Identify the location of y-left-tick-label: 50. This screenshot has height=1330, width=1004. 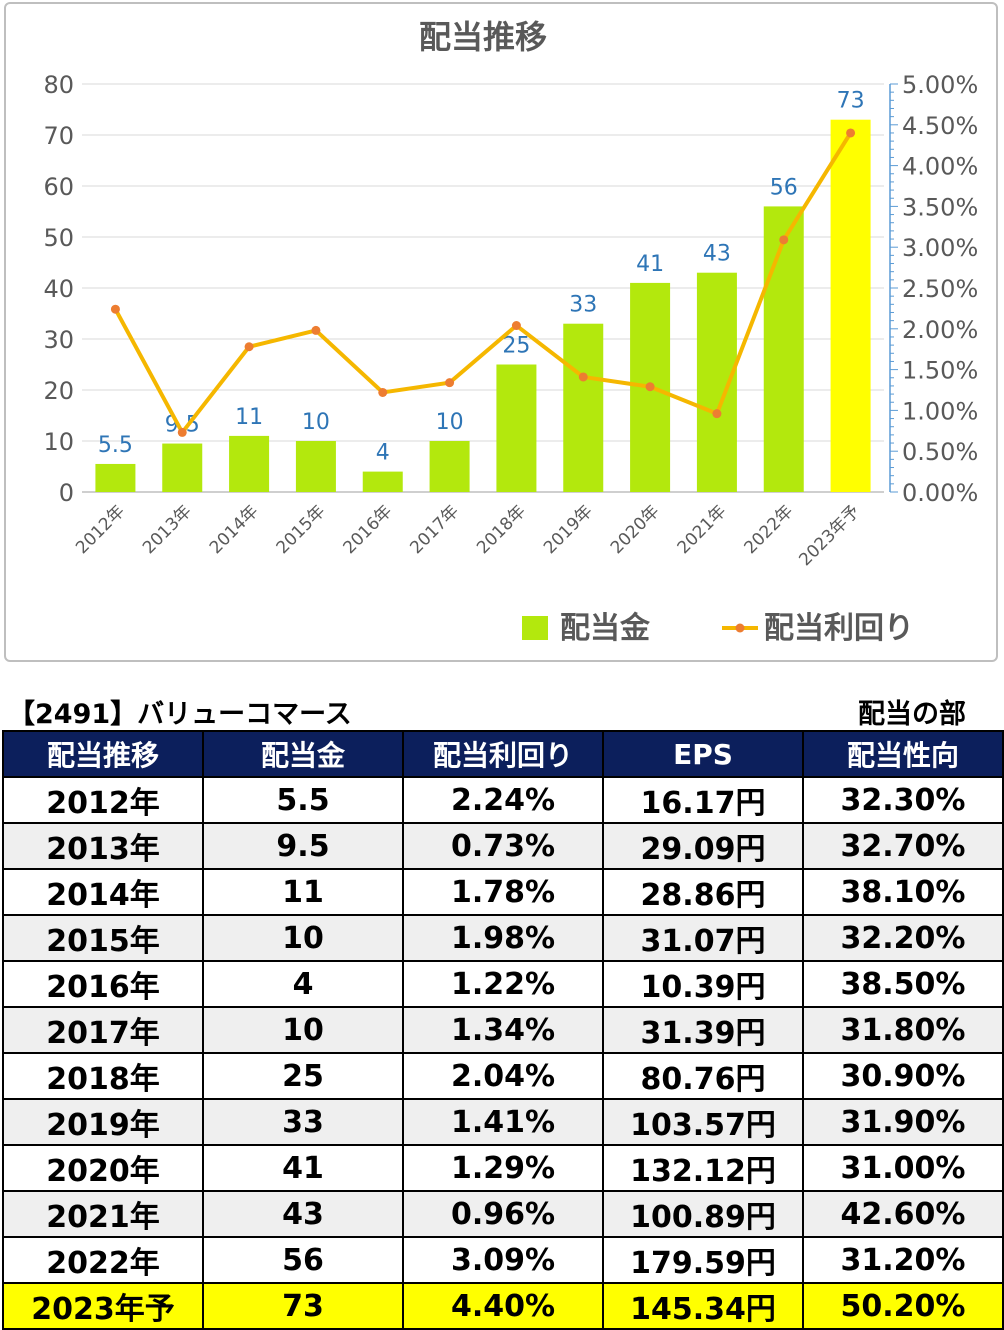
(58, 238).